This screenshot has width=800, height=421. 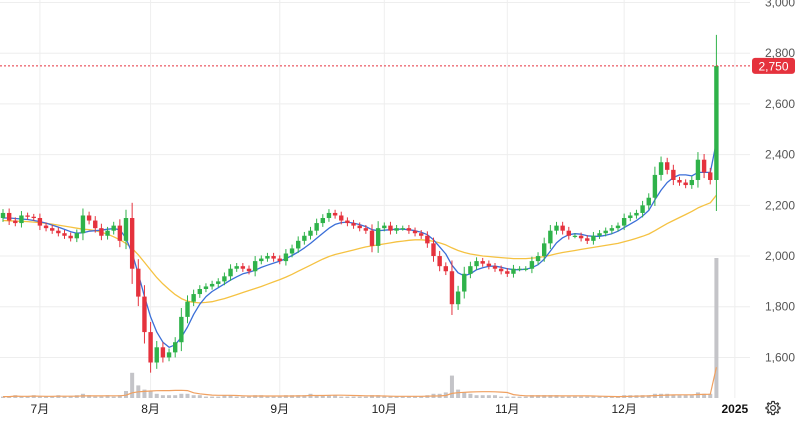 What do you see at coordinates (773, 408) in the screenshot?
I see `settings-gear-icon` at bounding box center [773, 408].